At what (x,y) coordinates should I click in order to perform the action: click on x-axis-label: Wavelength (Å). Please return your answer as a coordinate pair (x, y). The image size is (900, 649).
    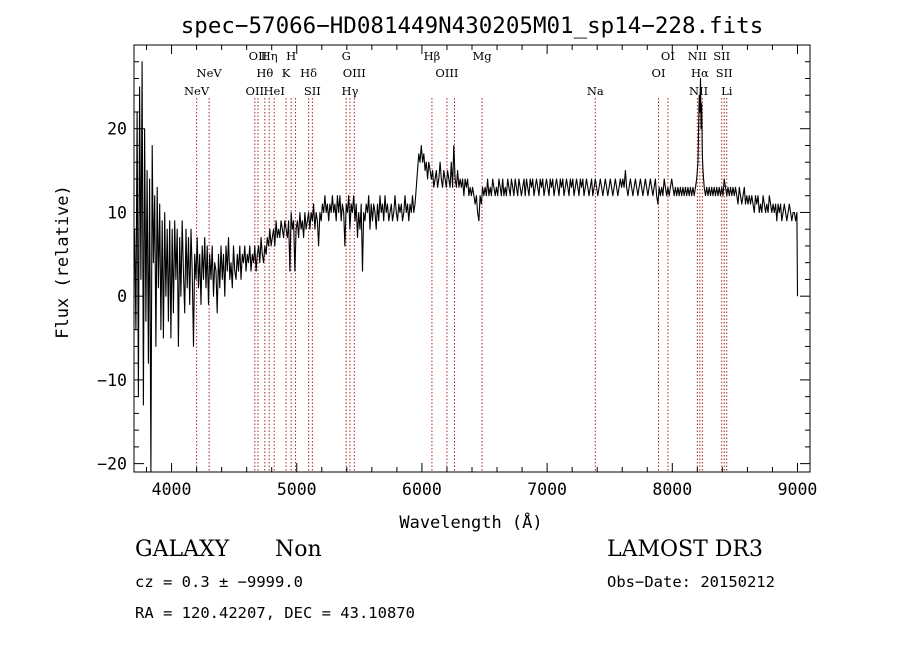
    Looking at the image, I should click on (470, 522).